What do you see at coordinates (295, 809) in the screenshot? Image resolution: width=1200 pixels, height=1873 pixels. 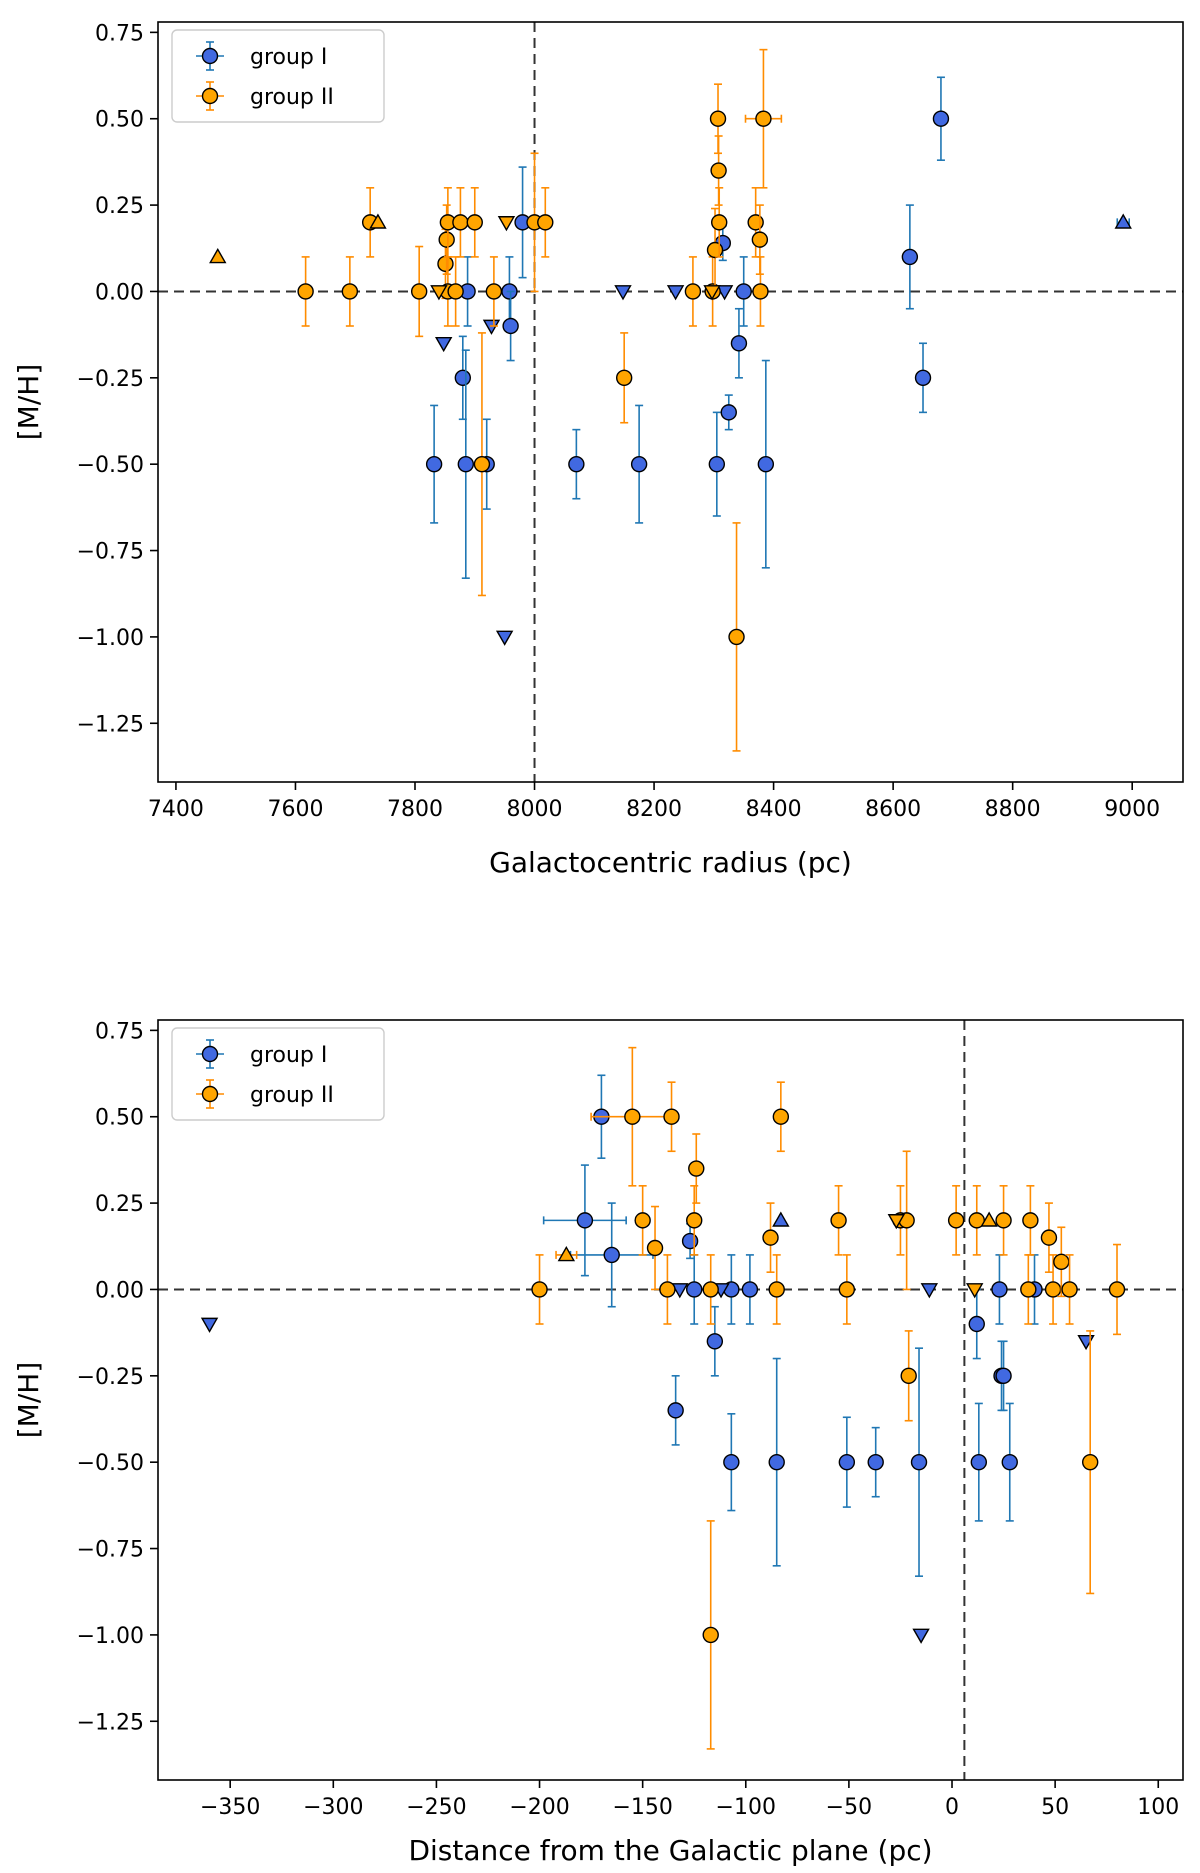 I see `x-tick-label: 7600` at bounding box center [295, 809].